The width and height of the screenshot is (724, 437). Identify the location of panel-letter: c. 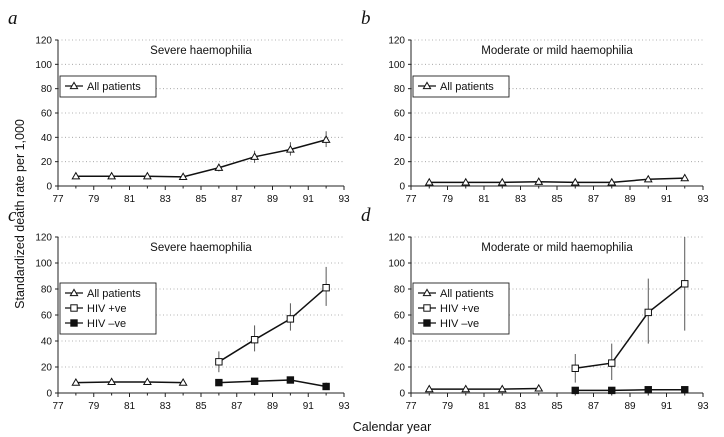
(12, 215).